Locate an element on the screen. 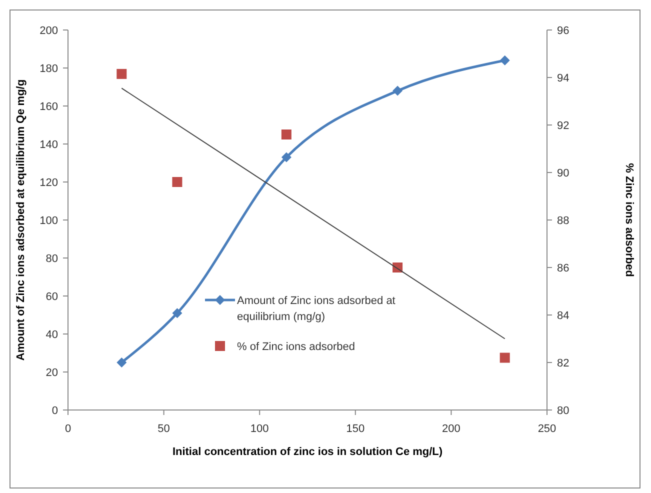 The image size is (651, 493). y2-tick-label: 80 is located at coordinates (563, 411).